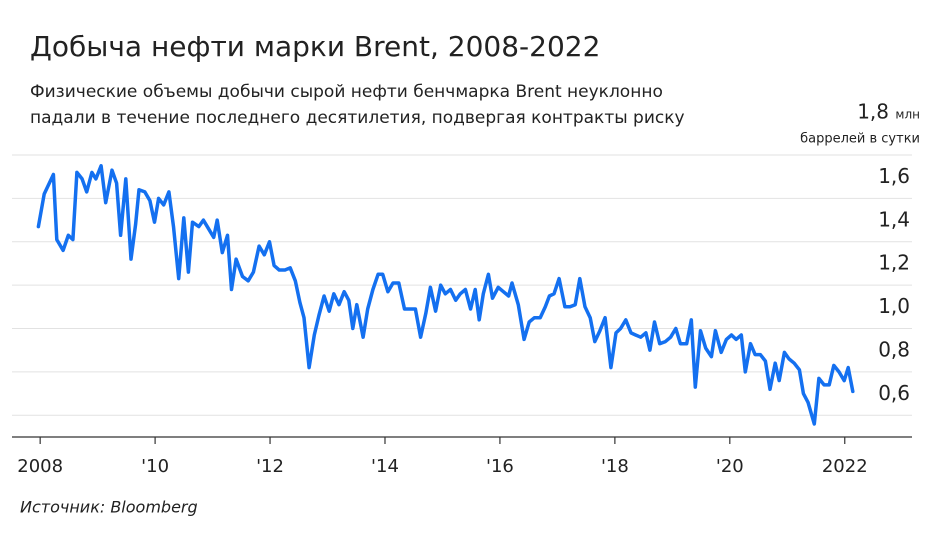 Image resolution: width=949 pixels, height=534 pixels. I want to click on y-unit: млн, so click(907, 115).